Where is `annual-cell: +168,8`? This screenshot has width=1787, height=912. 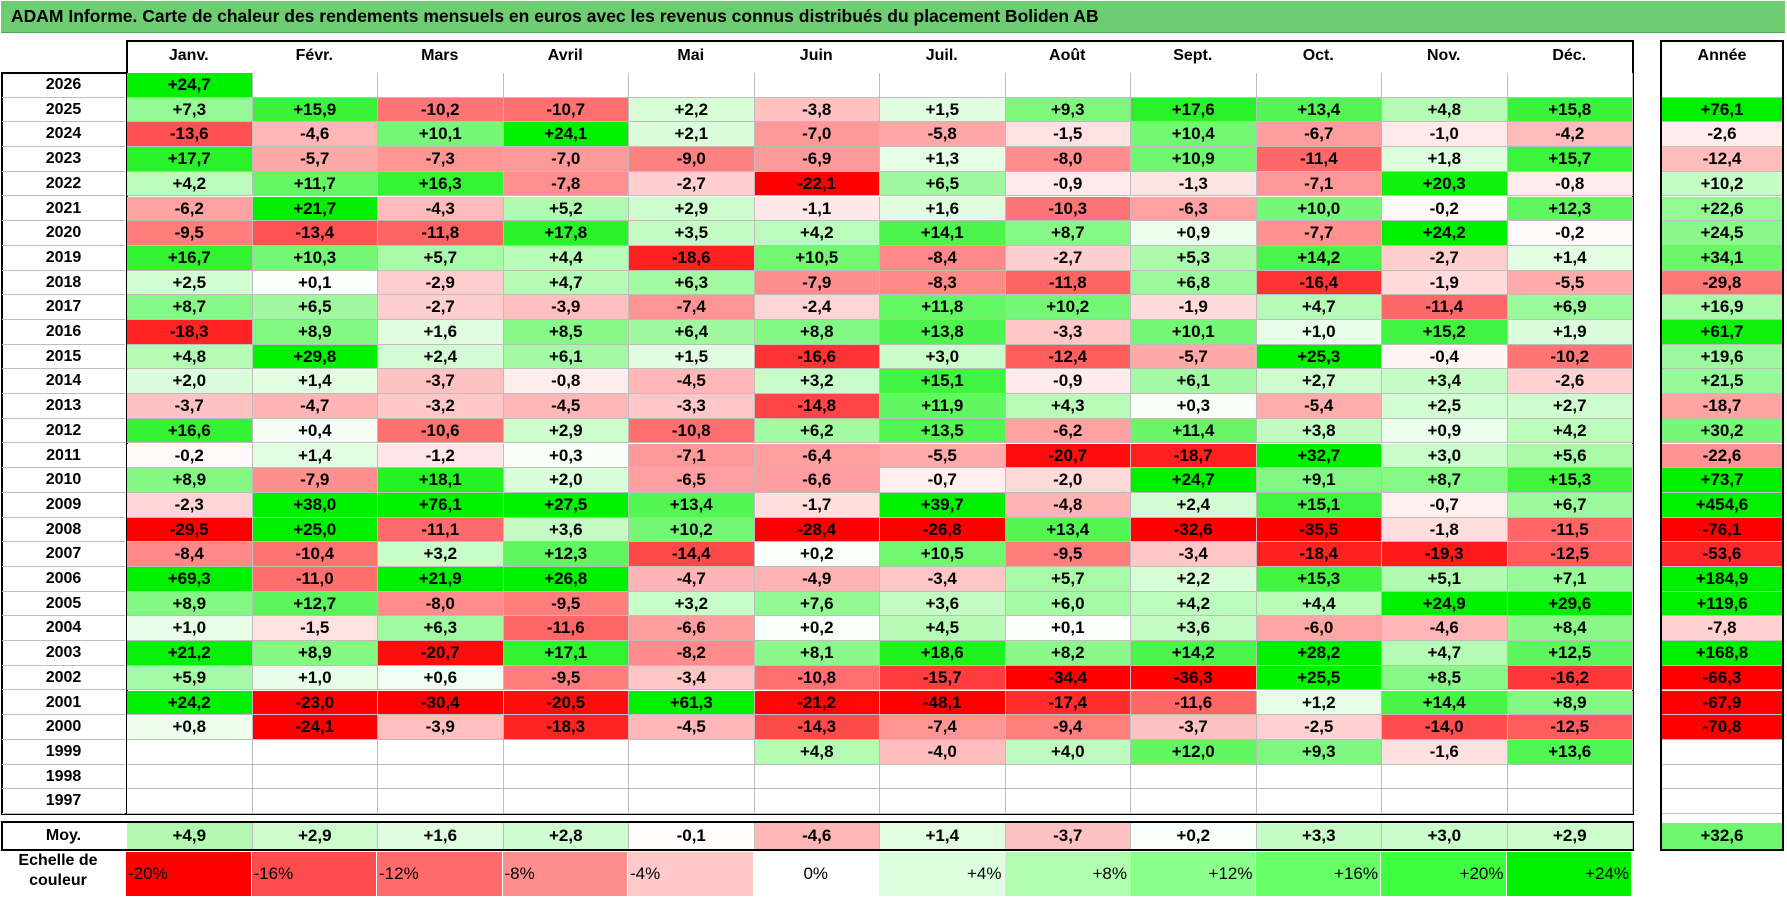 annual-cell: +168,8 is located at coordinates (1722, 653).